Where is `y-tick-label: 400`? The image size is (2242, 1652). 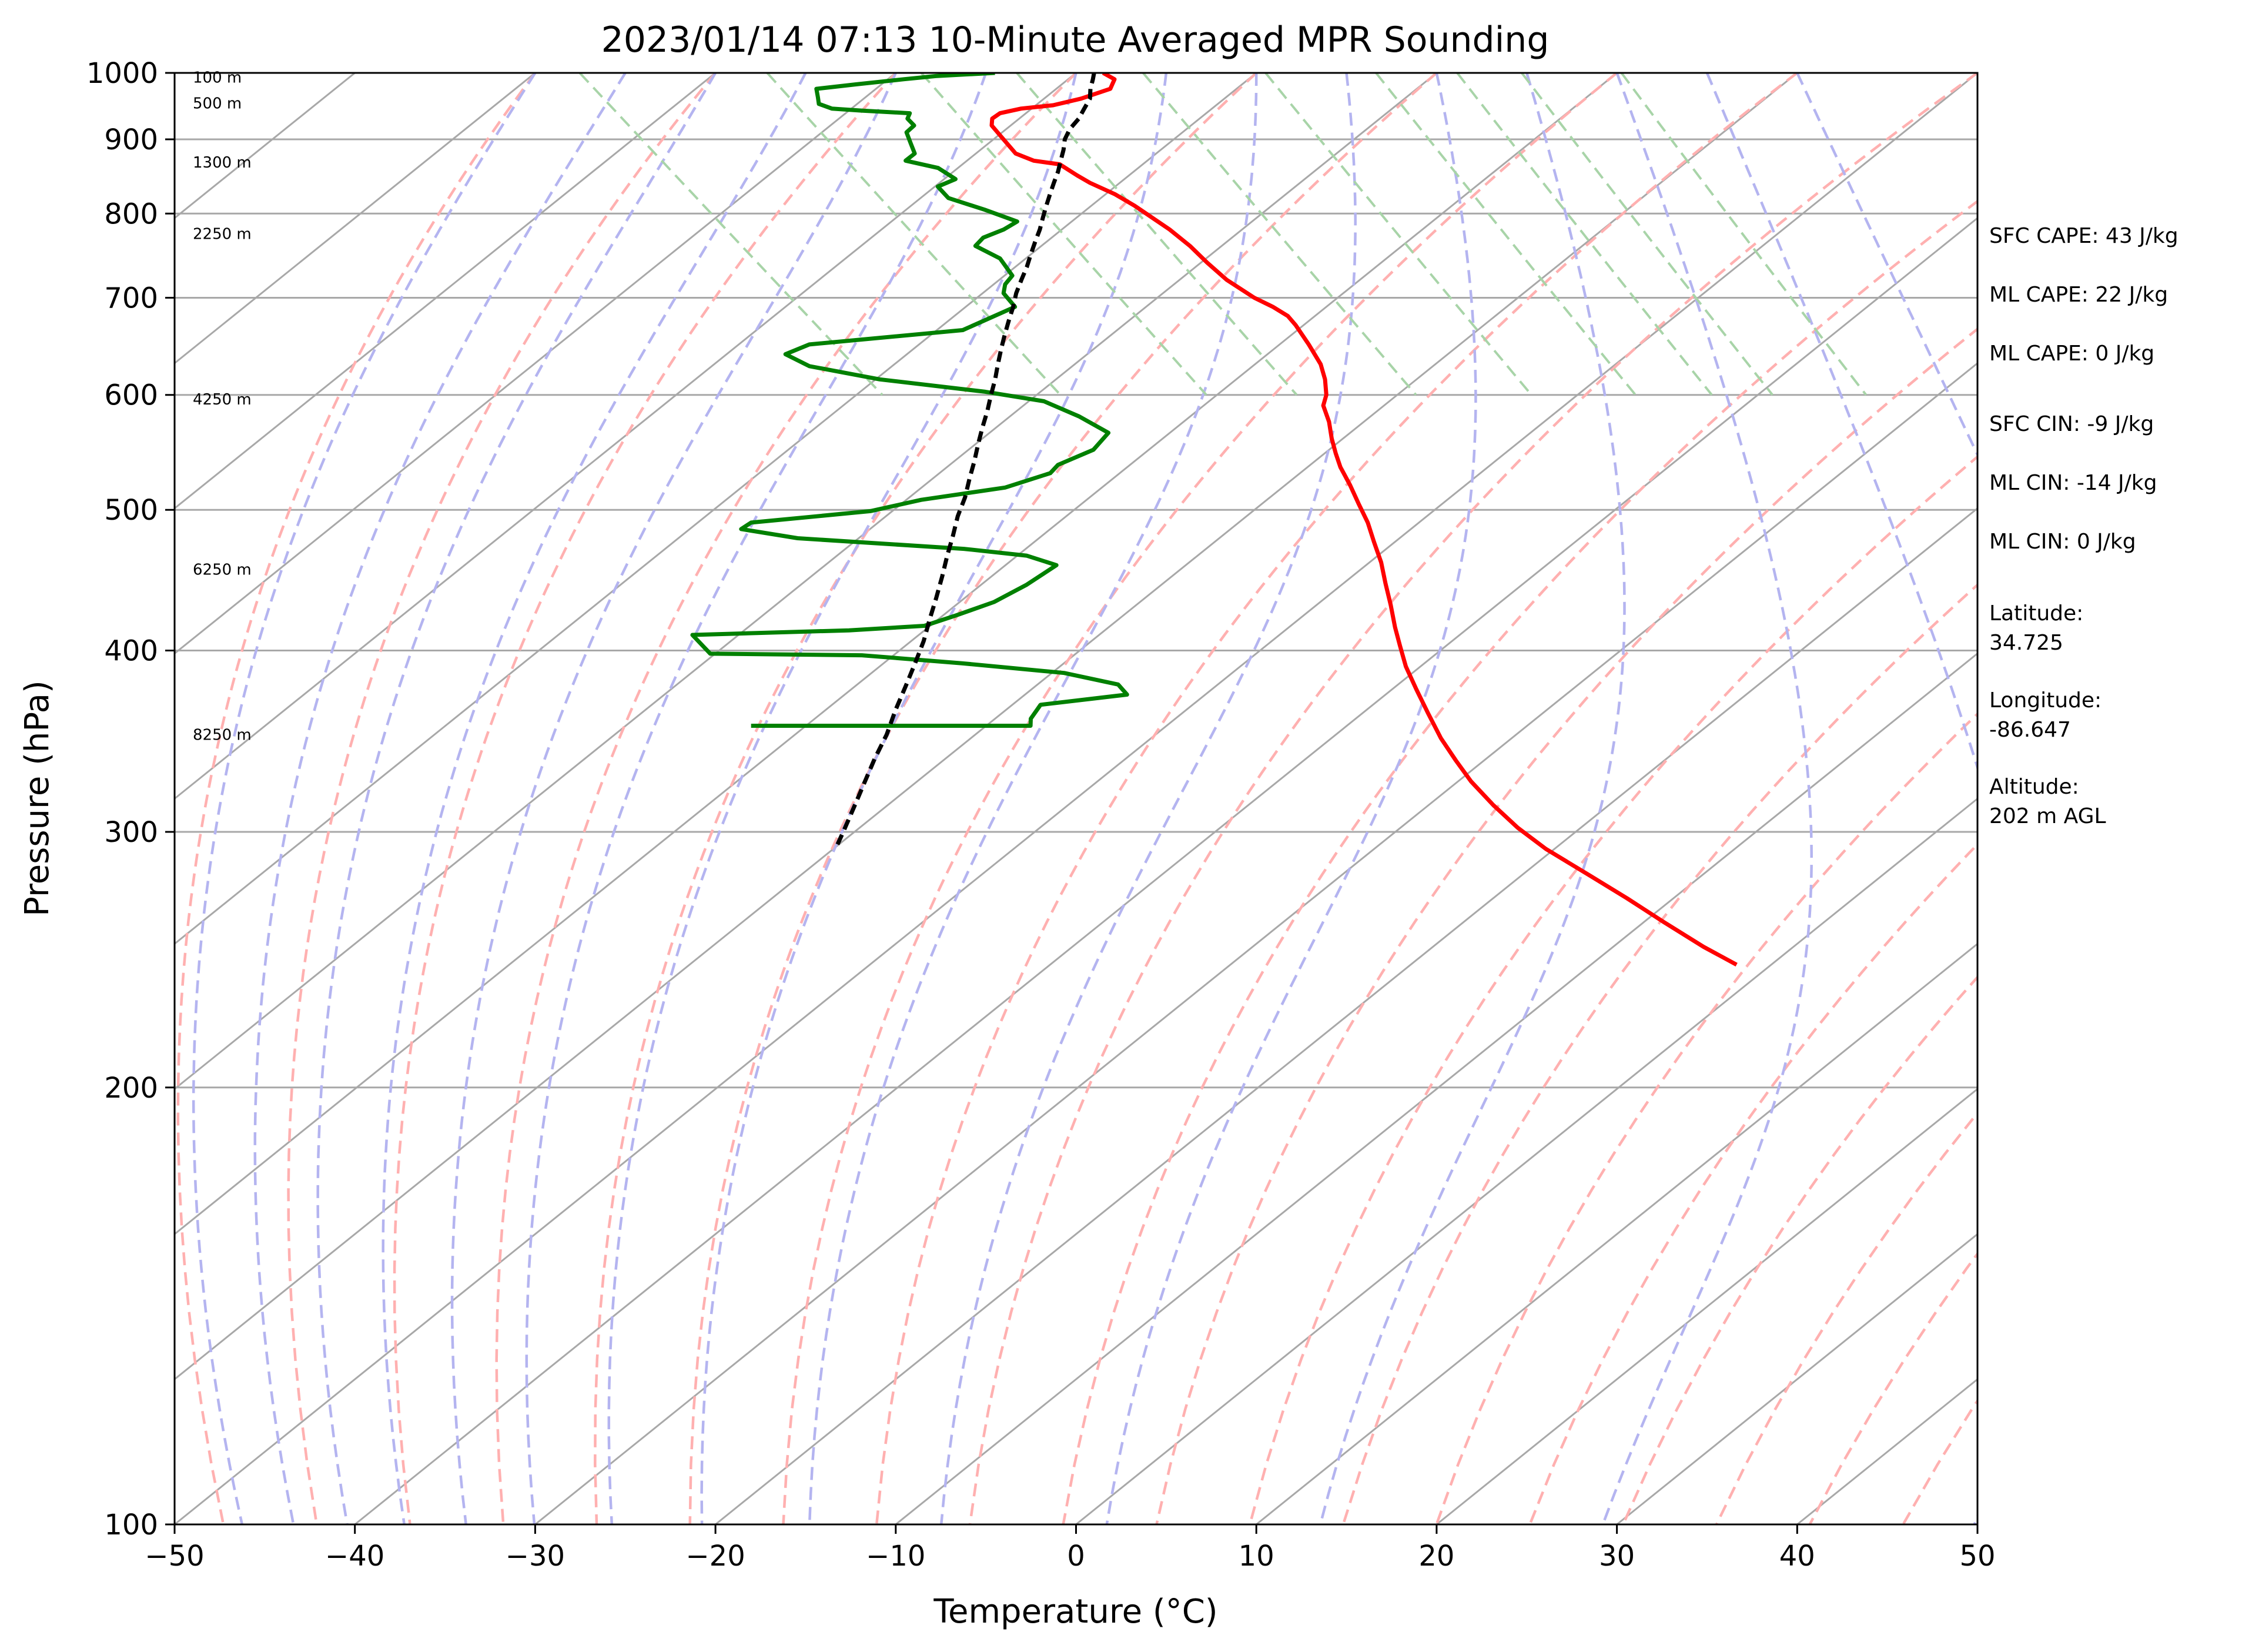 y-tick-label: 400 is located at coordinates (131, 652).